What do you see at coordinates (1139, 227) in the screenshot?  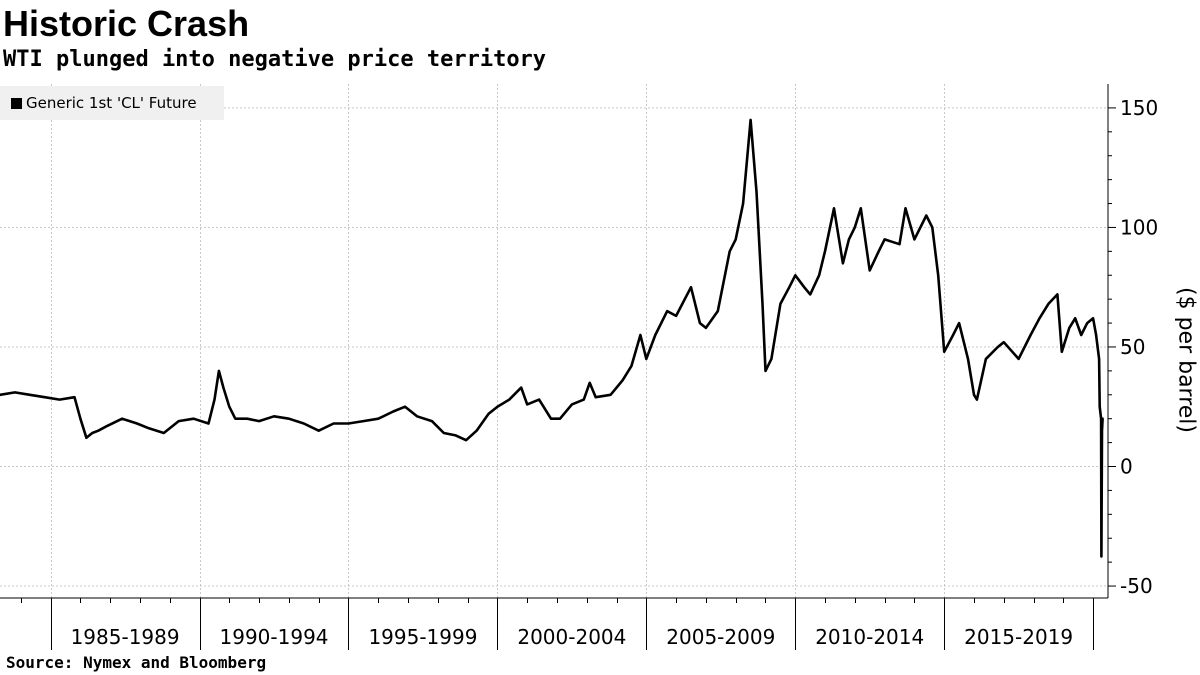 I see `y-tick-label: 100` at bounding box center [1139, 227].